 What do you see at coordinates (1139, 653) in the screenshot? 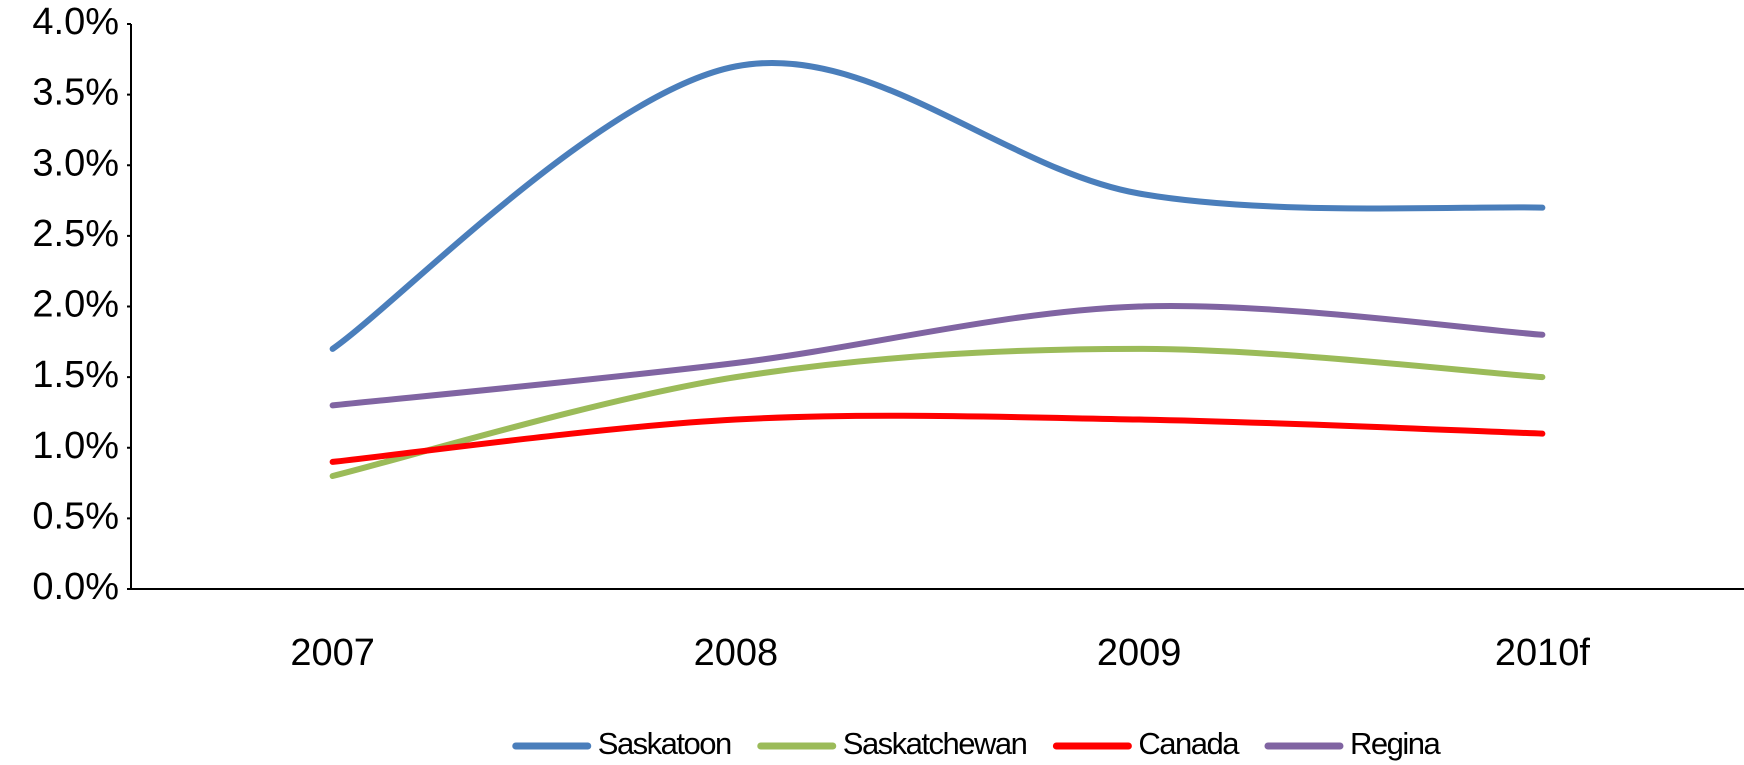
I see `x-tick-label: 2009` at bounding box center [1139, 653].